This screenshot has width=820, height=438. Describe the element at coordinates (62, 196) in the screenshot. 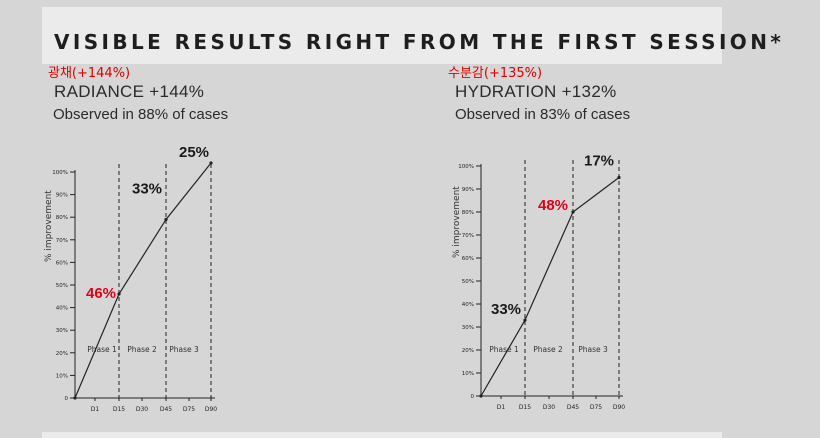

I see `chart1-y-tick-label: 90%` at that location.